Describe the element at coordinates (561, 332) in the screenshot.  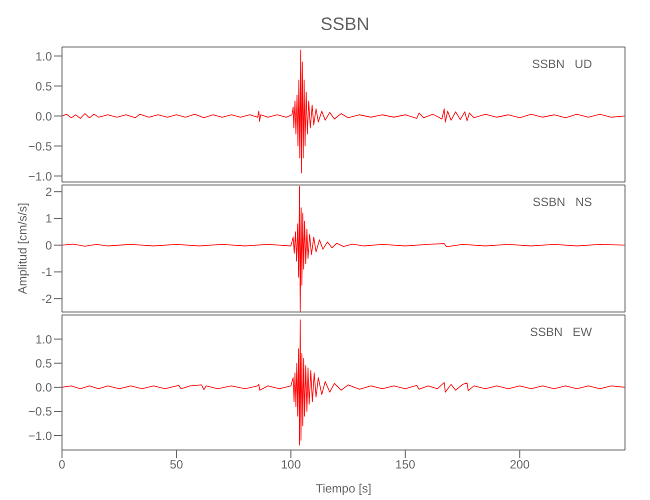
I see `annotation: SSBN EW` at that location.